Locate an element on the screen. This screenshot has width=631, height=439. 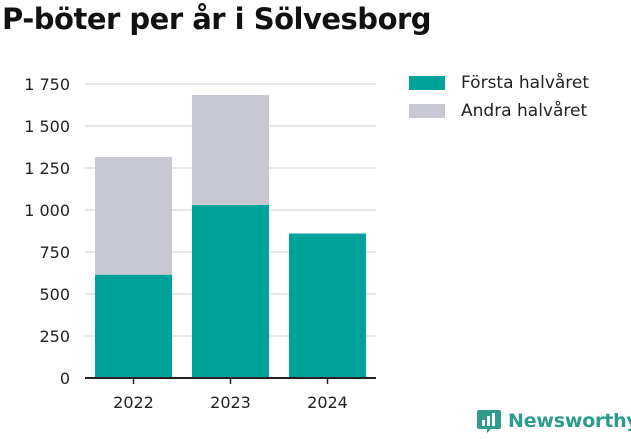
brand: Newsworthy is located at coordinates (553, 421).